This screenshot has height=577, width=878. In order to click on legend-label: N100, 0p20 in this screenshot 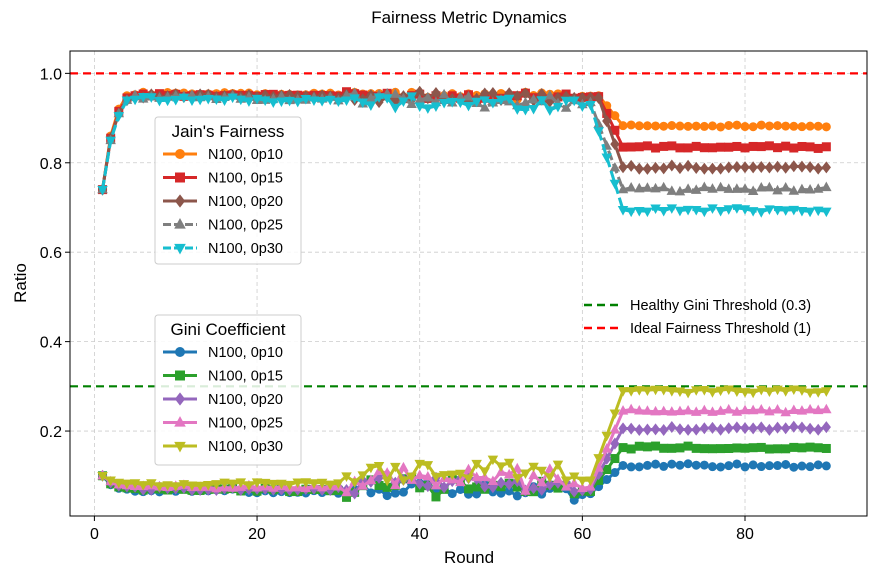, I will do `click(245, 400)`.